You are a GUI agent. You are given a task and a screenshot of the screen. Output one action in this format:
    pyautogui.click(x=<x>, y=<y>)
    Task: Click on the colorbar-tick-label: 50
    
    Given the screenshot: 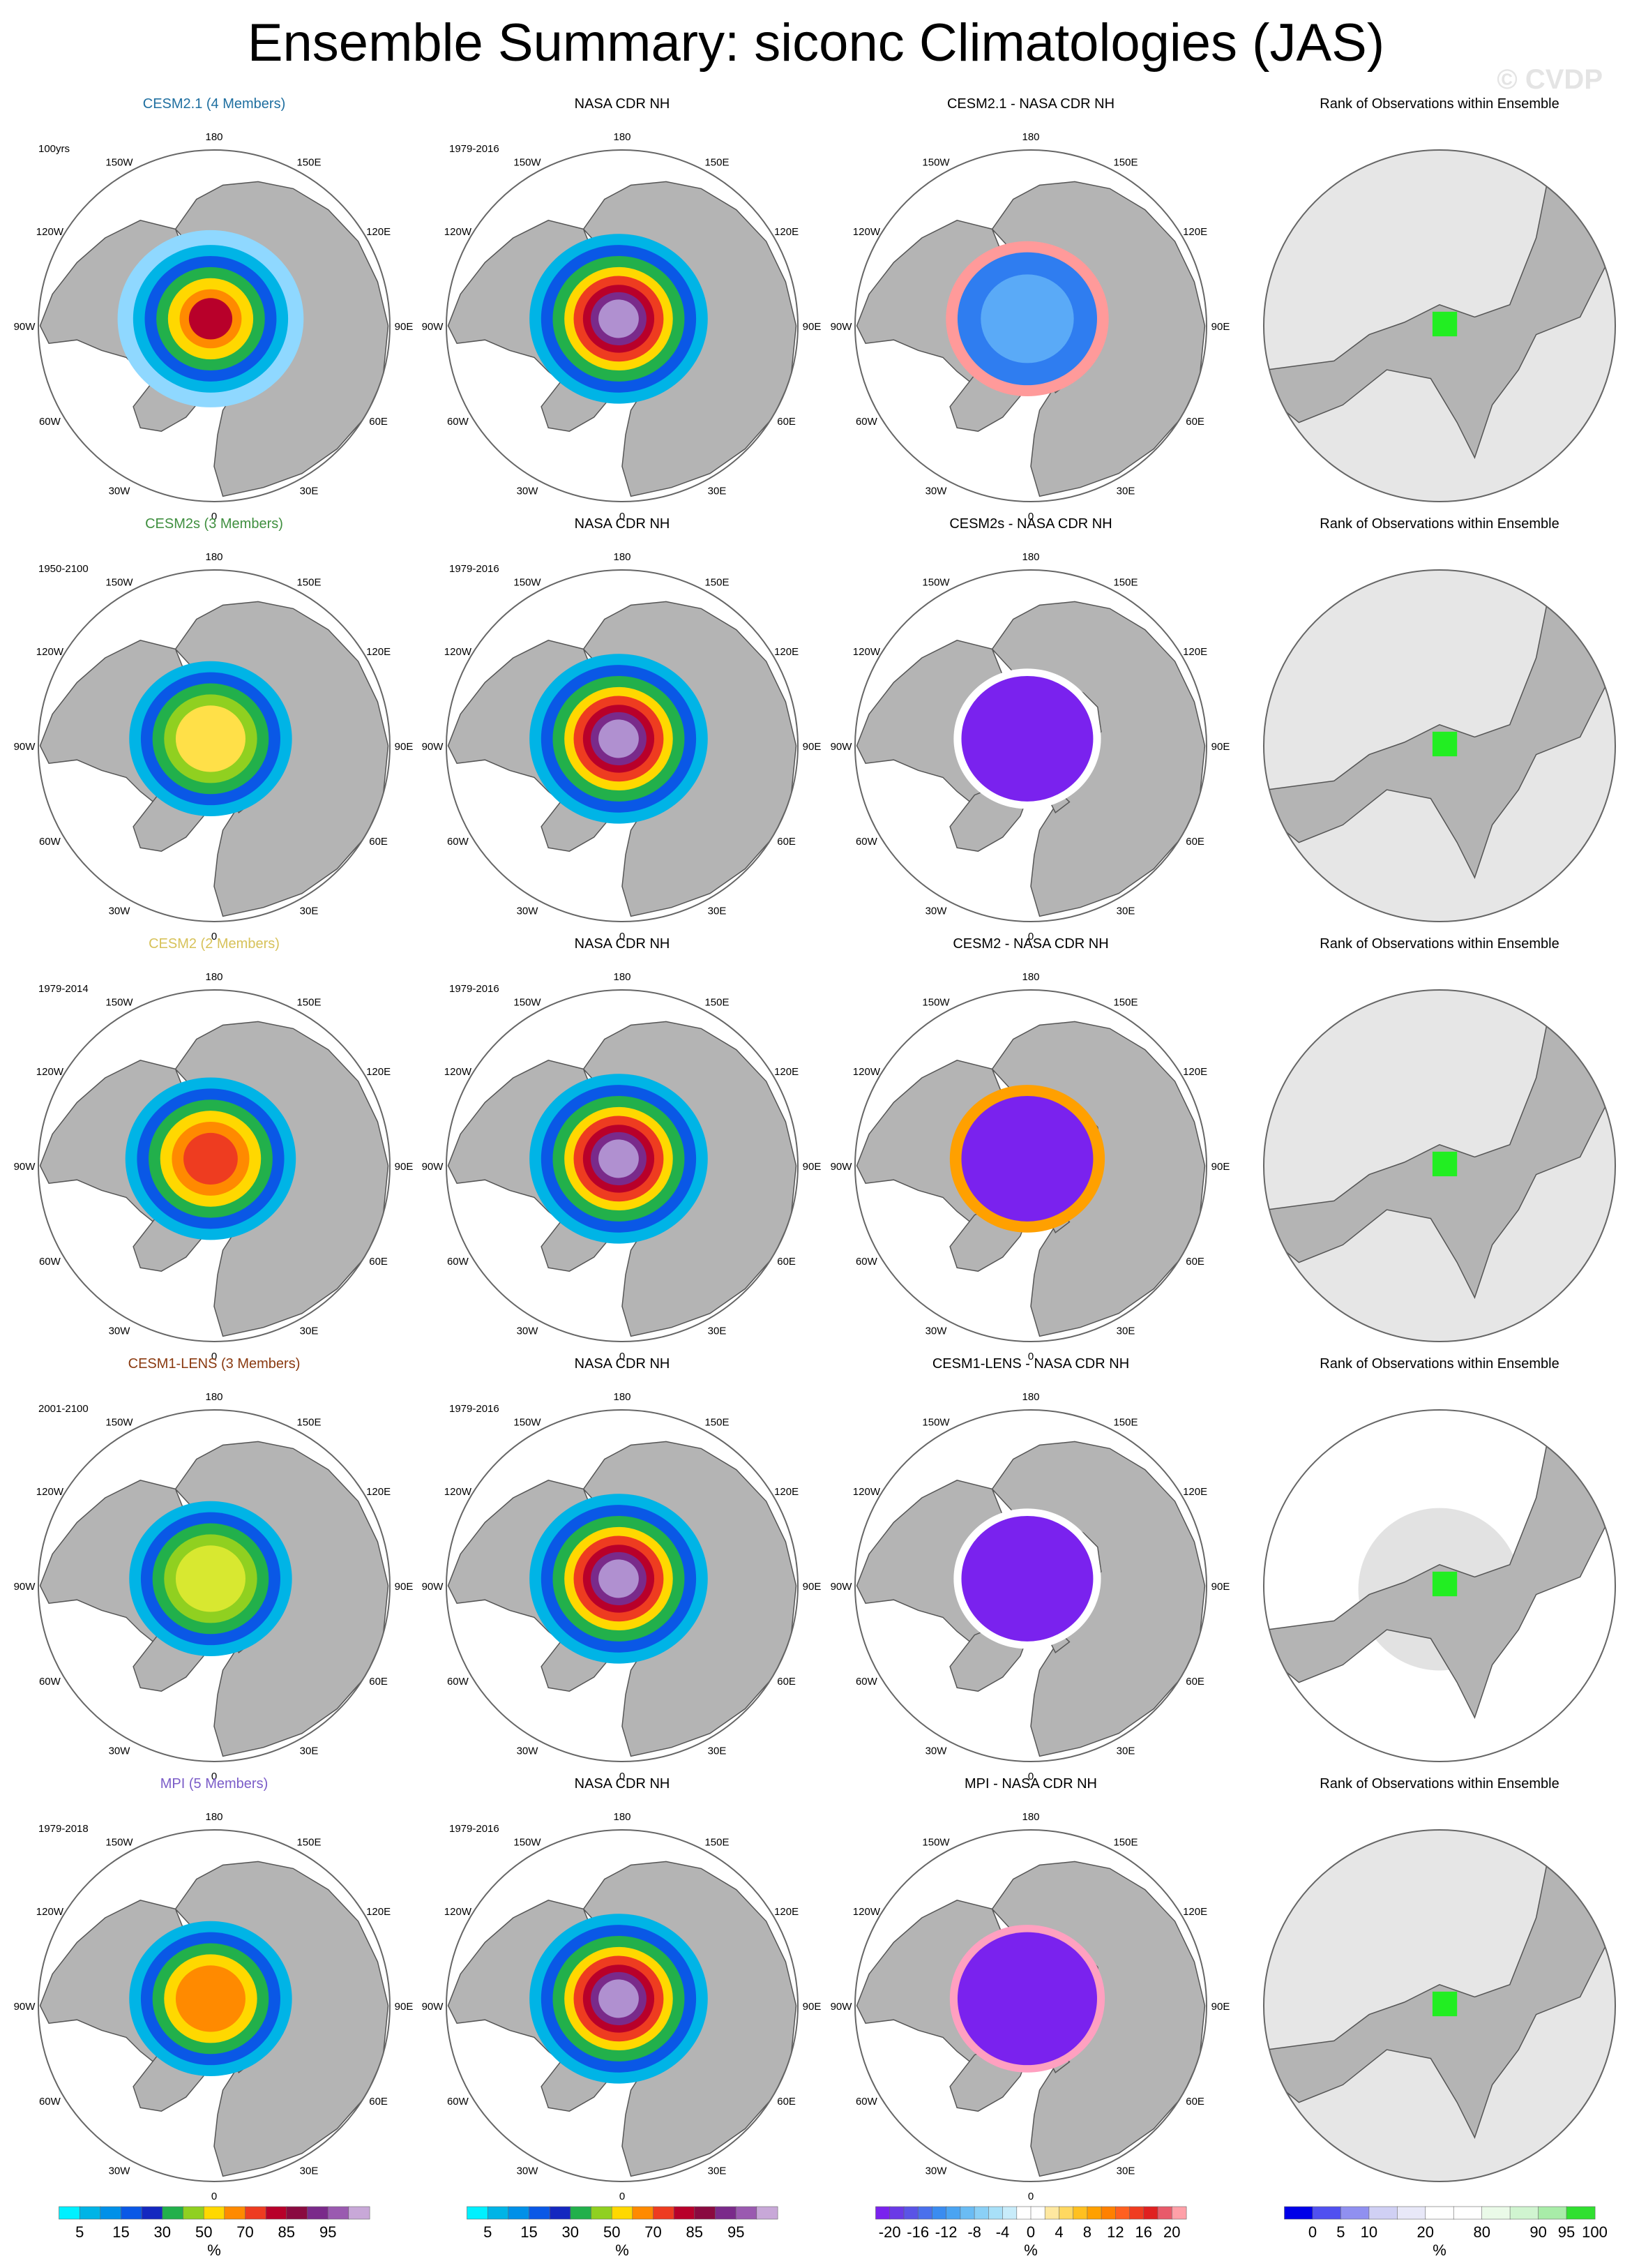 What is the action you would take?
    pyautogui.click(x=203, y=2232)
    